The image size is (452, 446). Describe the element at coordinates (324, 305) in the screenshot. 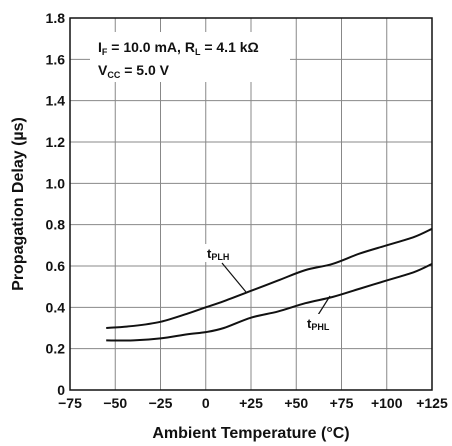

I see `tphl-leader-line` at that location.